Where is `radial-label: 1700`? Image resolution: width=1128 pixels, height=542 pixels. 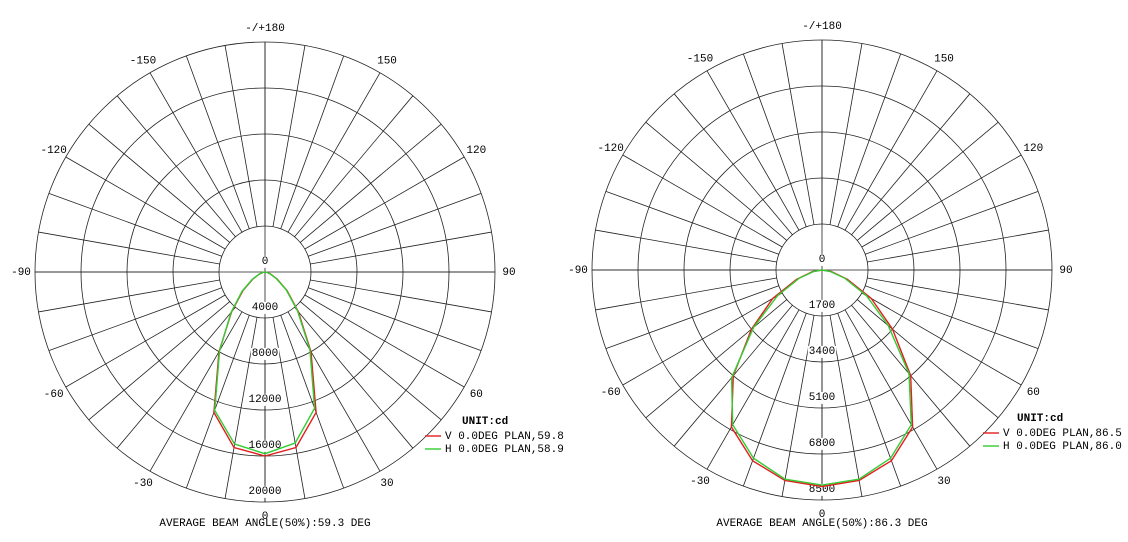
radial-label: 1700 is located at coordinates (822, 306).